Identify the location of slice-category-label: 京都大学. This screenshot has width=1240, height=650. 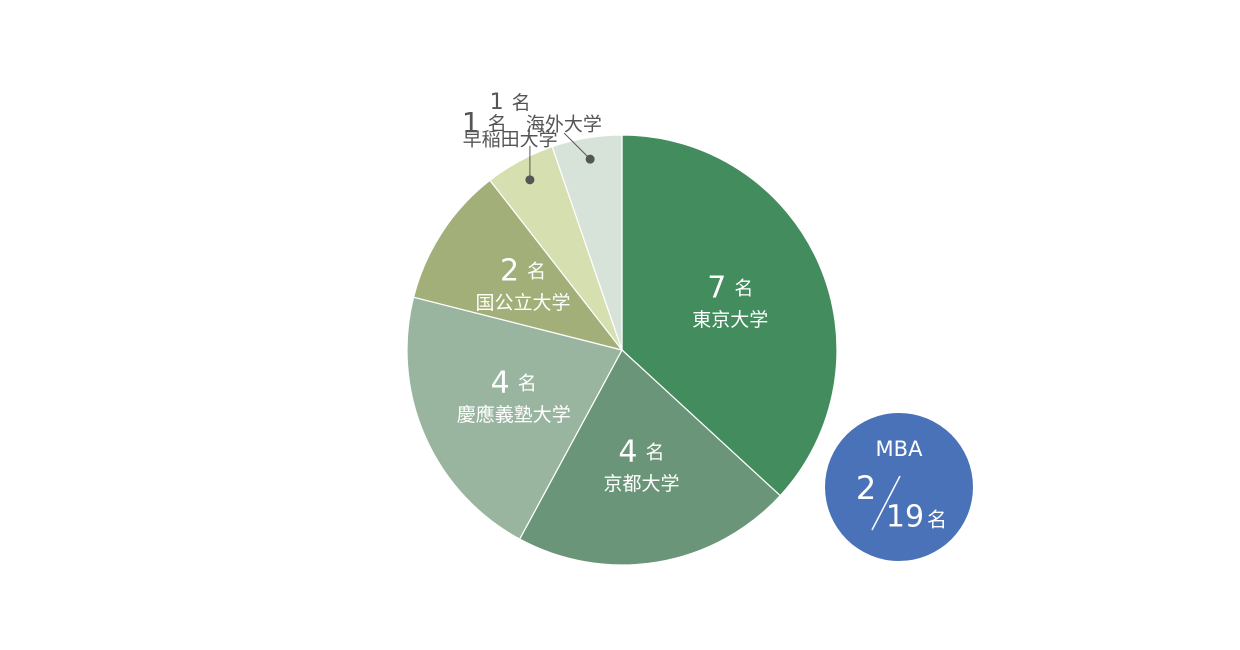
(641, 484).